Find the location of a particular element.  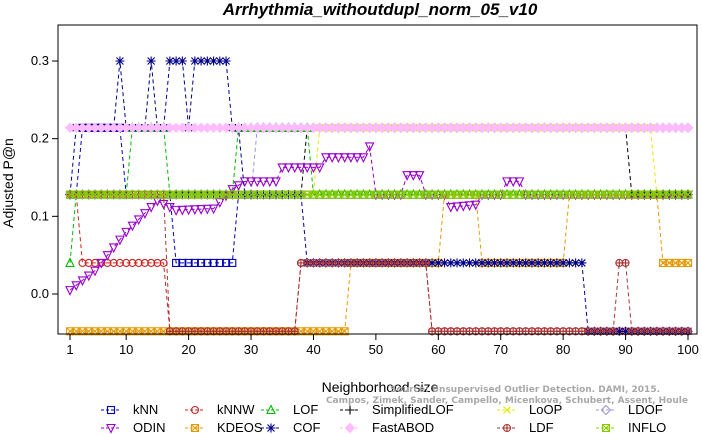

legend-item: LoOP is located at coordinates (529, 409).